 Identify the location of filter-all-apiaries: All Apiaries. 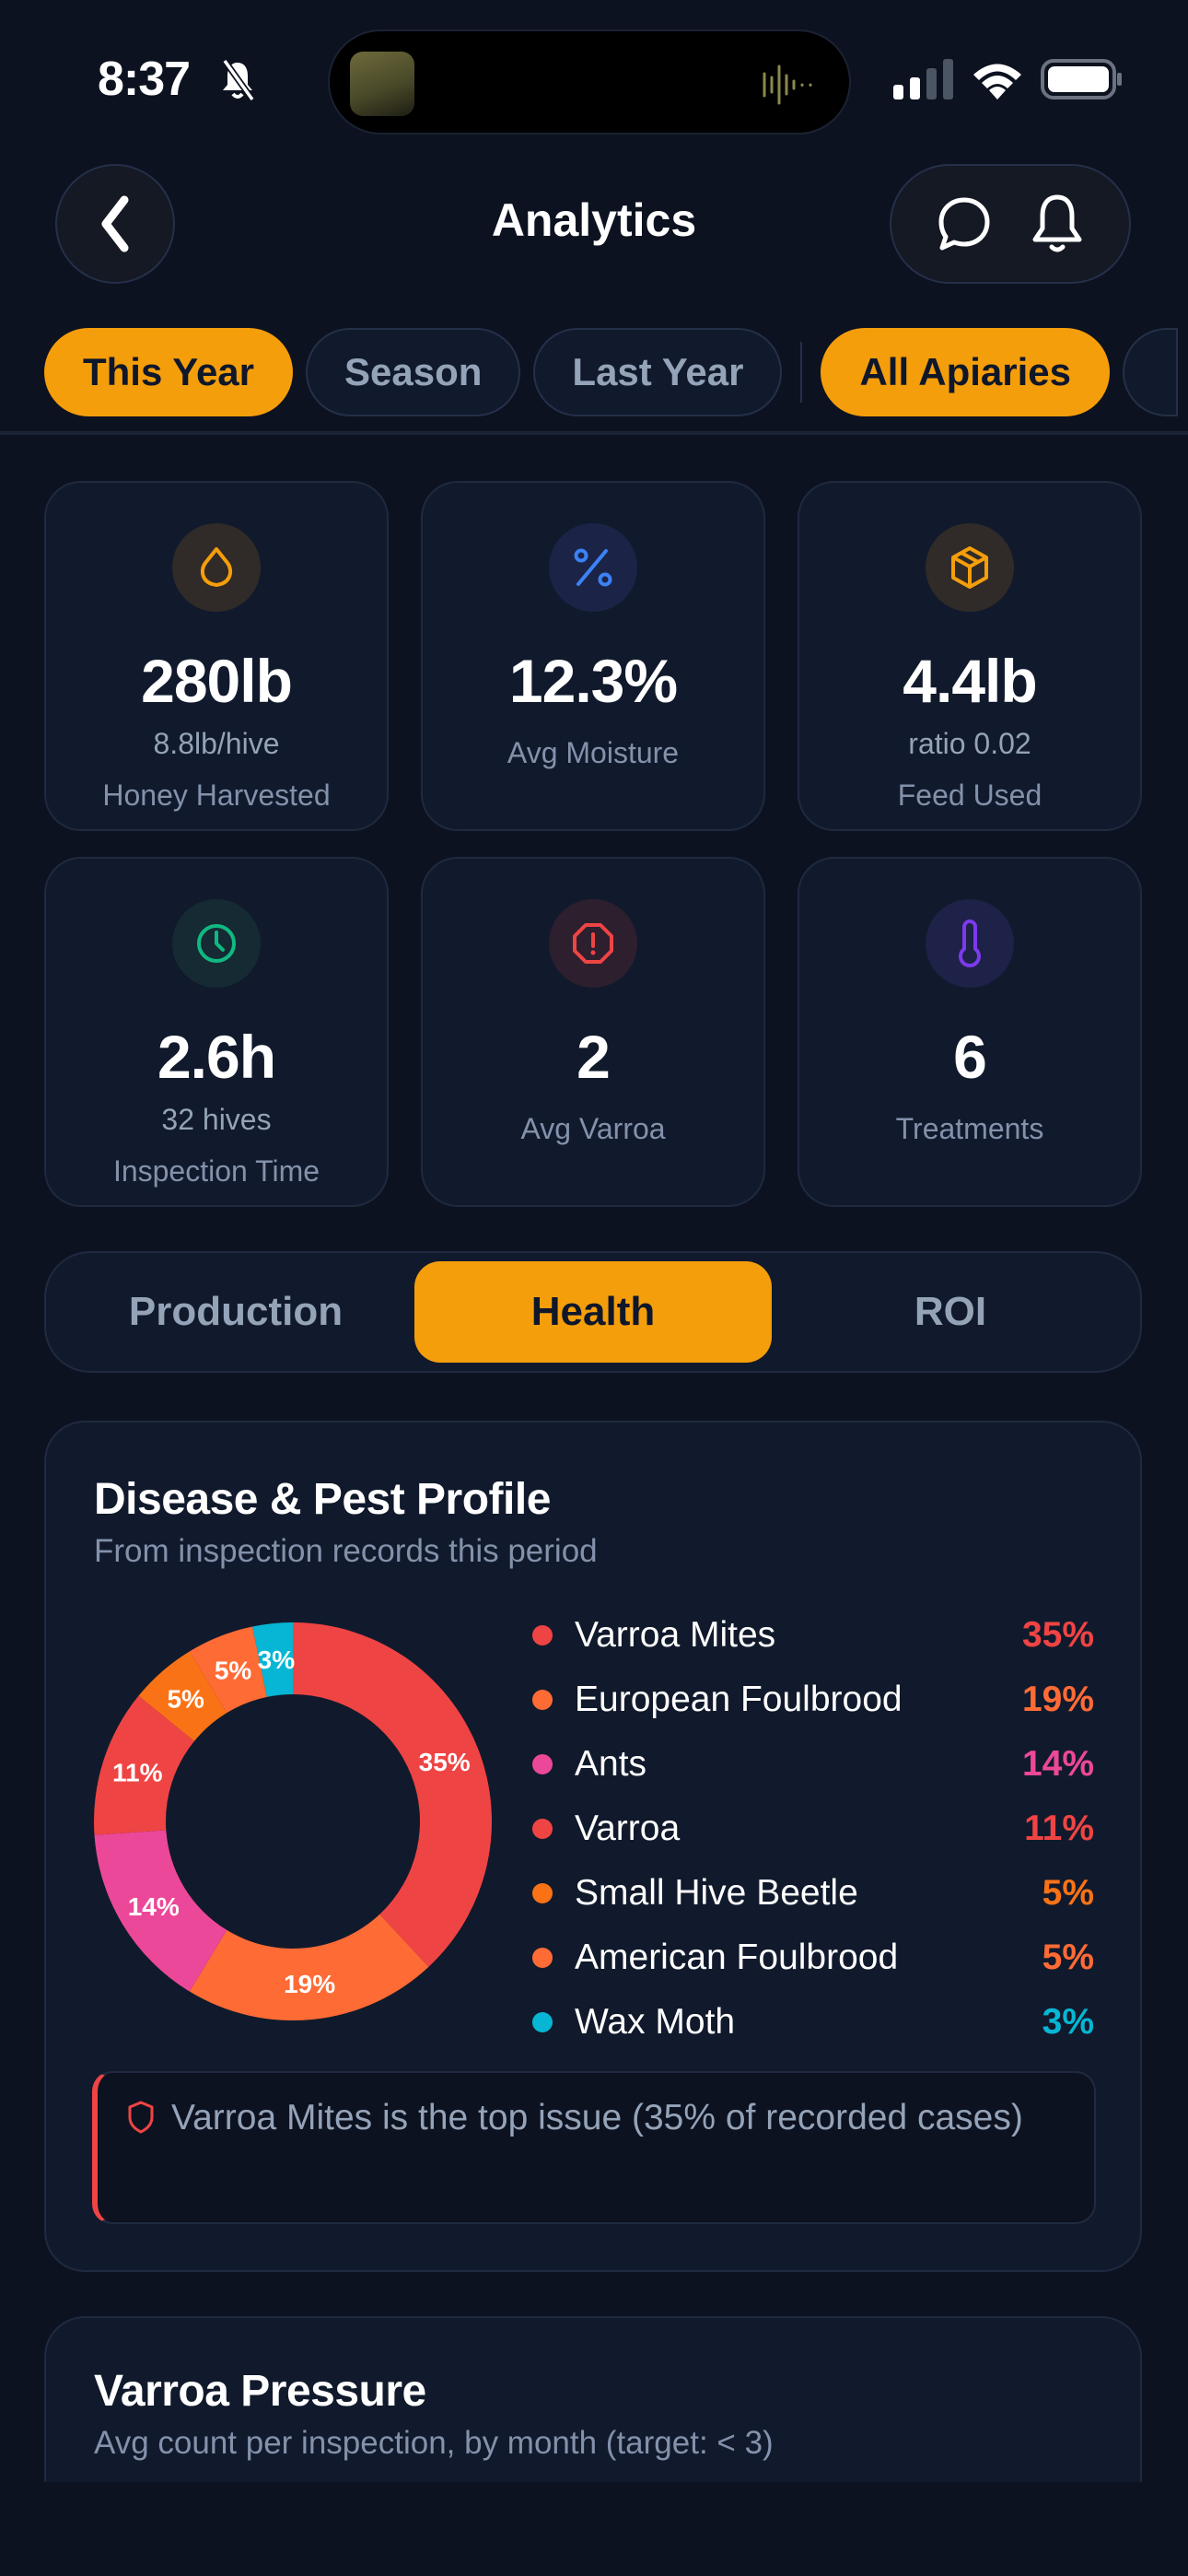
(965, 372).